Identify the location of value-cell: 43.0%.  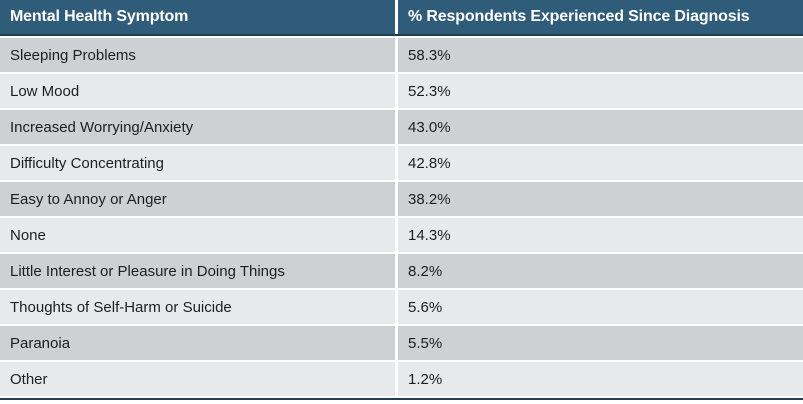
(600, 127).